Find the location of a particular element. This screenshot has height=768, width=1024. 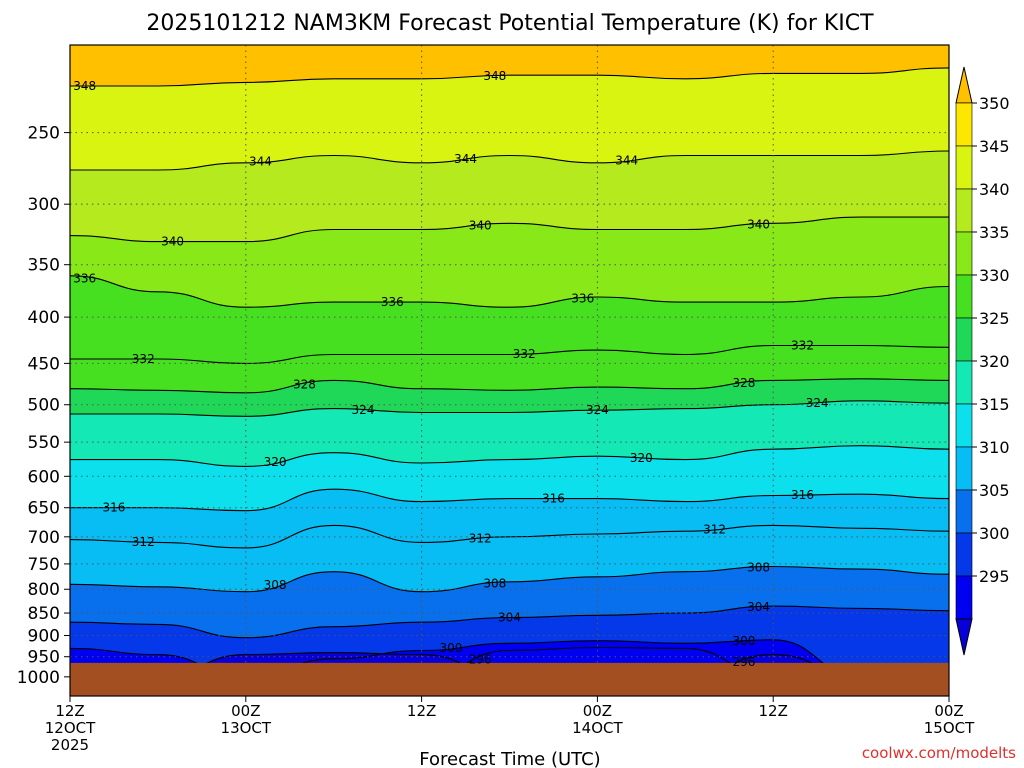

colorbar-label: 335 is located at coordinates (994, 232).